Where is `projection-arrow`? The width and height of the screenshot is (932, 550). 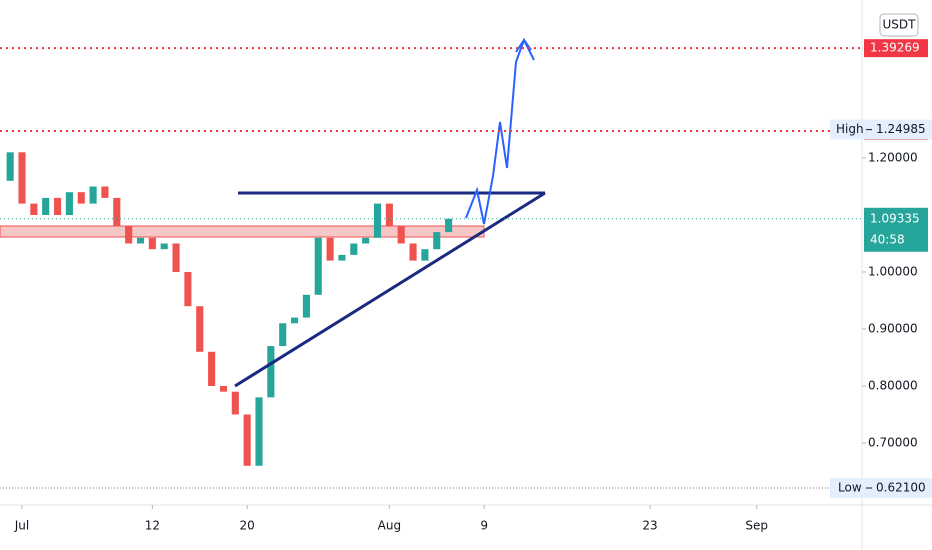
projection-arrow is located at coordinates (500, 131).